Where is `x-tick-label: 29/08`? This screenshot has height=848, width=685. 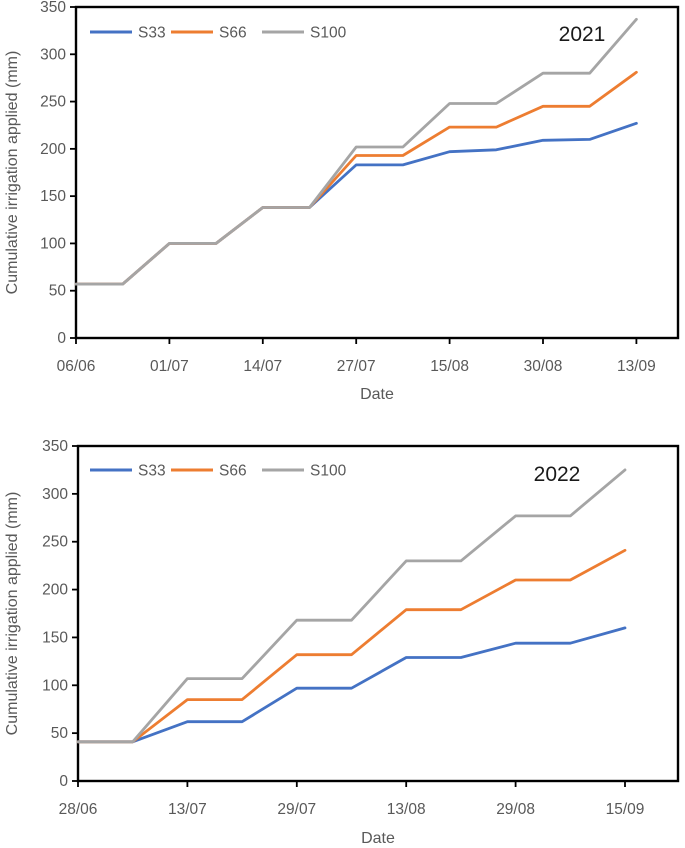
x-tick-label: 29/08 is located at coordinates (515, 809).